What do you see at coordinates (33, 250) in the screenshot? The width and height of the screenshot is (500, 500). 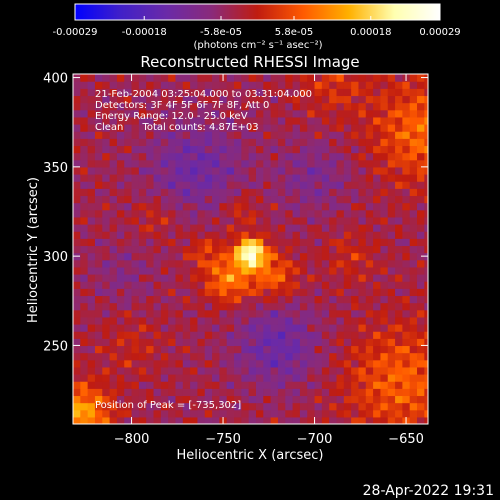 I see `y-axis-label: Heliocentric Y (arcsec)` at bounding box center [33, 250].